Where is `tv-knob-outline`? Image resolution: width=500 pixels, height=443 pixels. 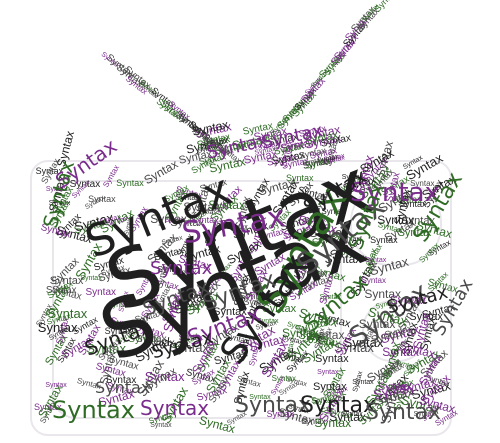 tv-knob-outline is located at coordinates (395, 331).